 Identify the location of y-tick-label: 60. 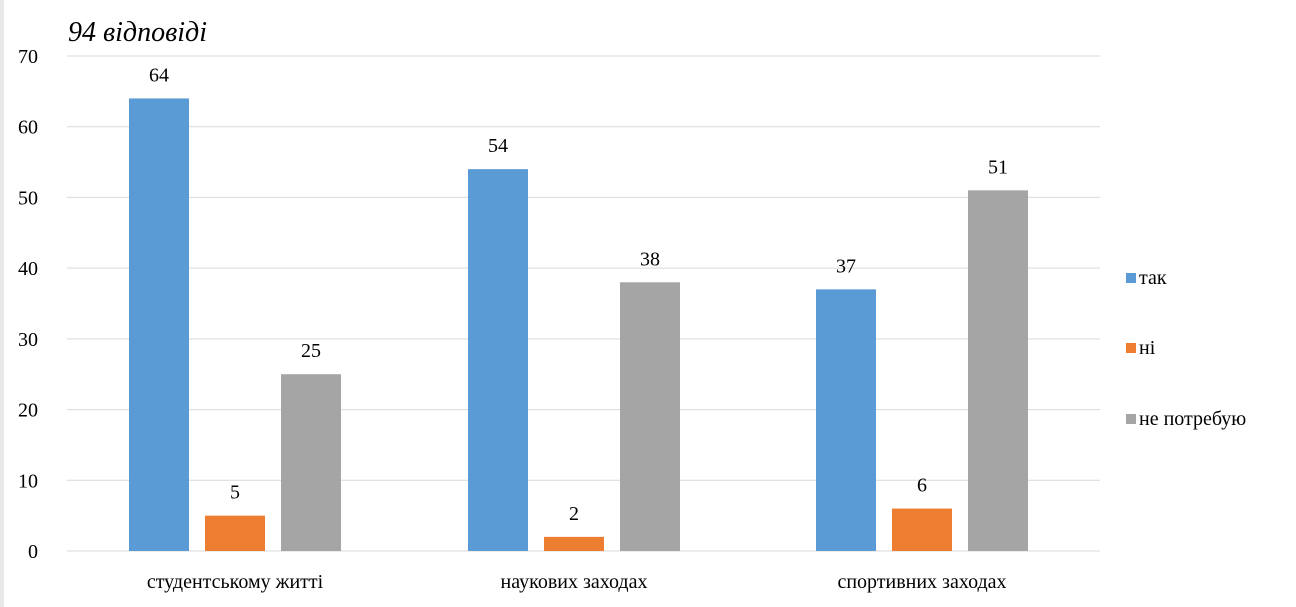
(28, 128).